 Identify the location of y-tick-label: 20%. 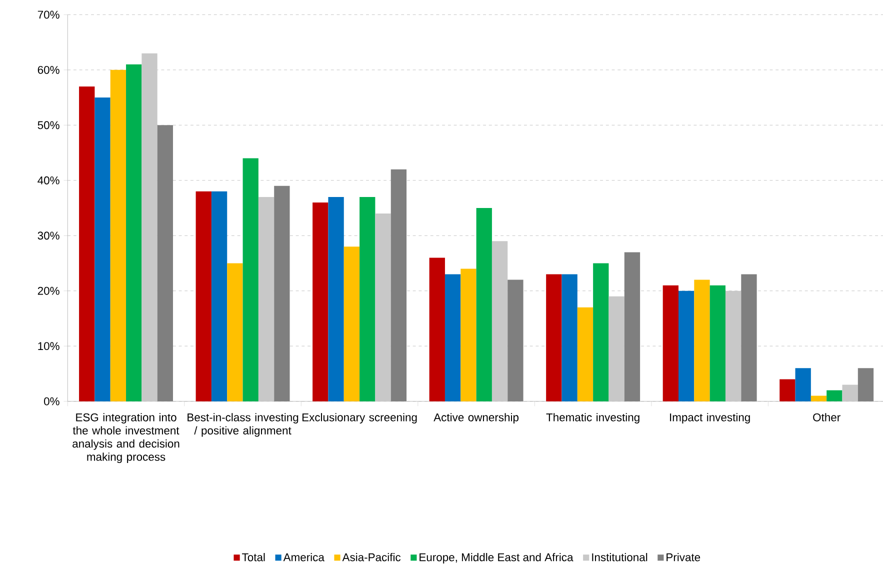
(49, 291).